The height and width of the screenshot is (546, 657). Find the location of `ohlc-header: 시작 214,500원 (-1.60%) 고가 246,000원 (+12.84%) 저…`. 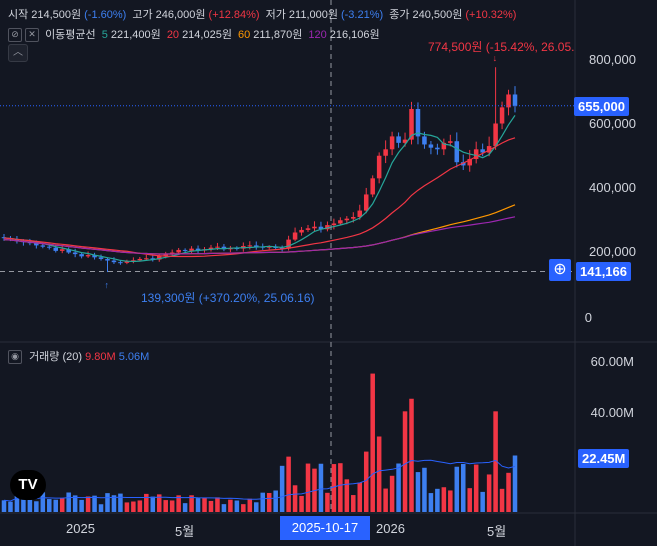

ohlc-header: 시작 214,500원 (-1.60%) 고가 246,000원 (+12.84%) 저… is located at coordinates (262, 15).